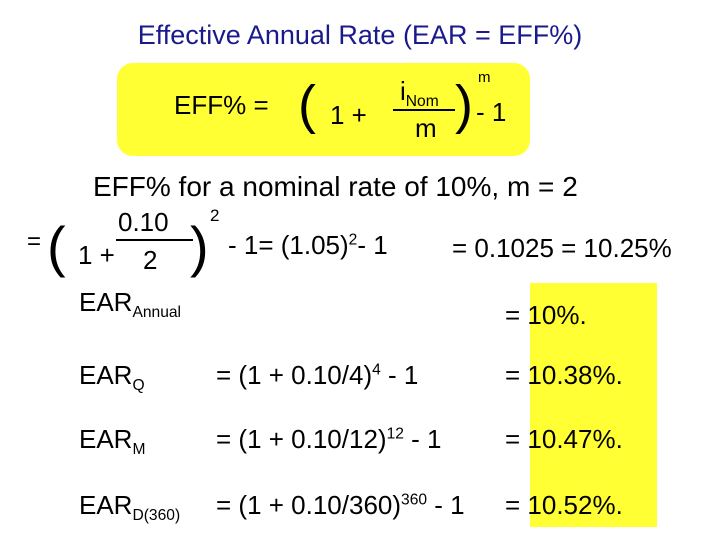 The image size is (720, 540). I want to click on formula-exponent: m, so click(484, 77).